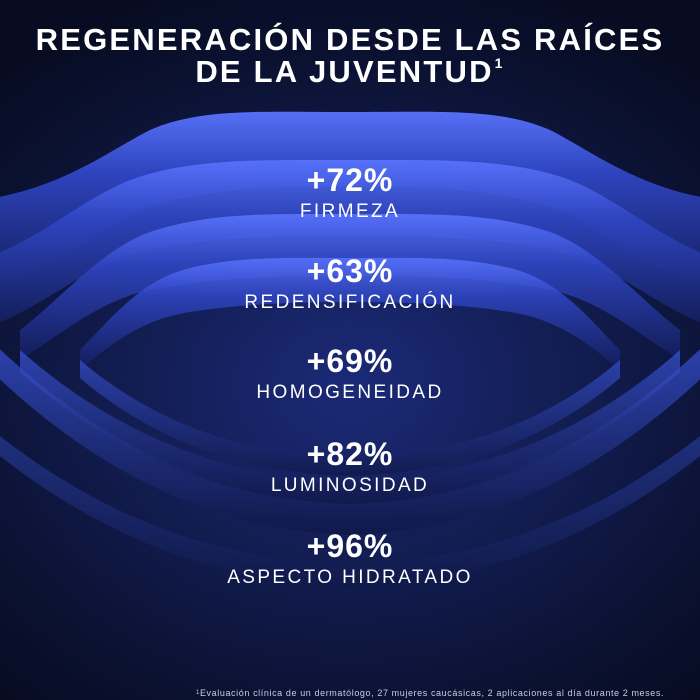 This screenshot has height=700, width=700. What do you see at coordinates (350, 454) in the screenshot?
I see `stat-value: +82%` at bounding box center [350, 454].